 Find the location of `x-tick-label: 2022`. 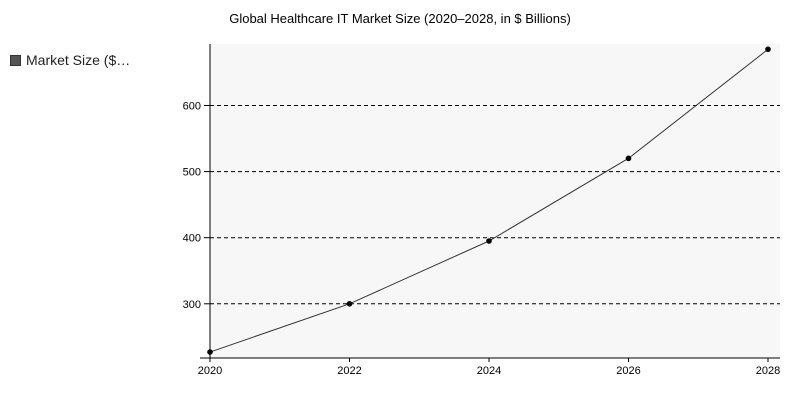

x-tick-label: 2022 is located at coordinates (349, 371).